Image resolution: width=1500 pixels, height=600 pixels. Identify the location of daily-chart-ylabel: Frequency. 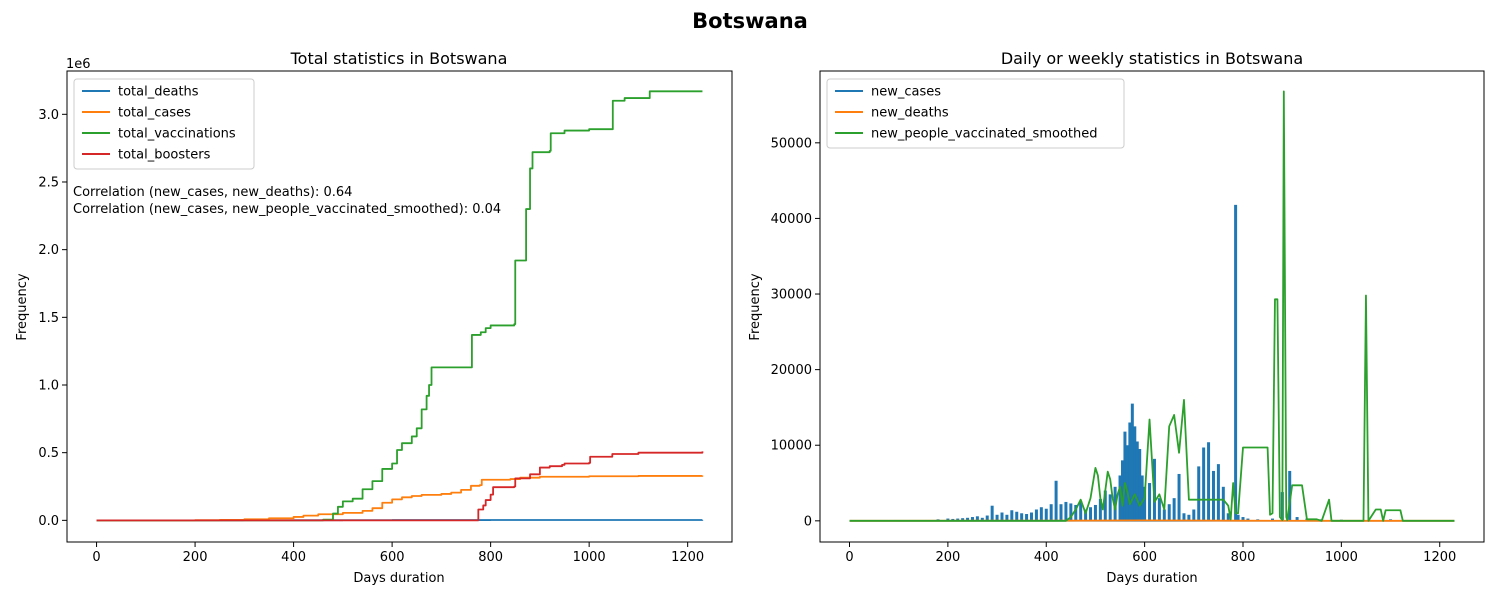
(755, 306).